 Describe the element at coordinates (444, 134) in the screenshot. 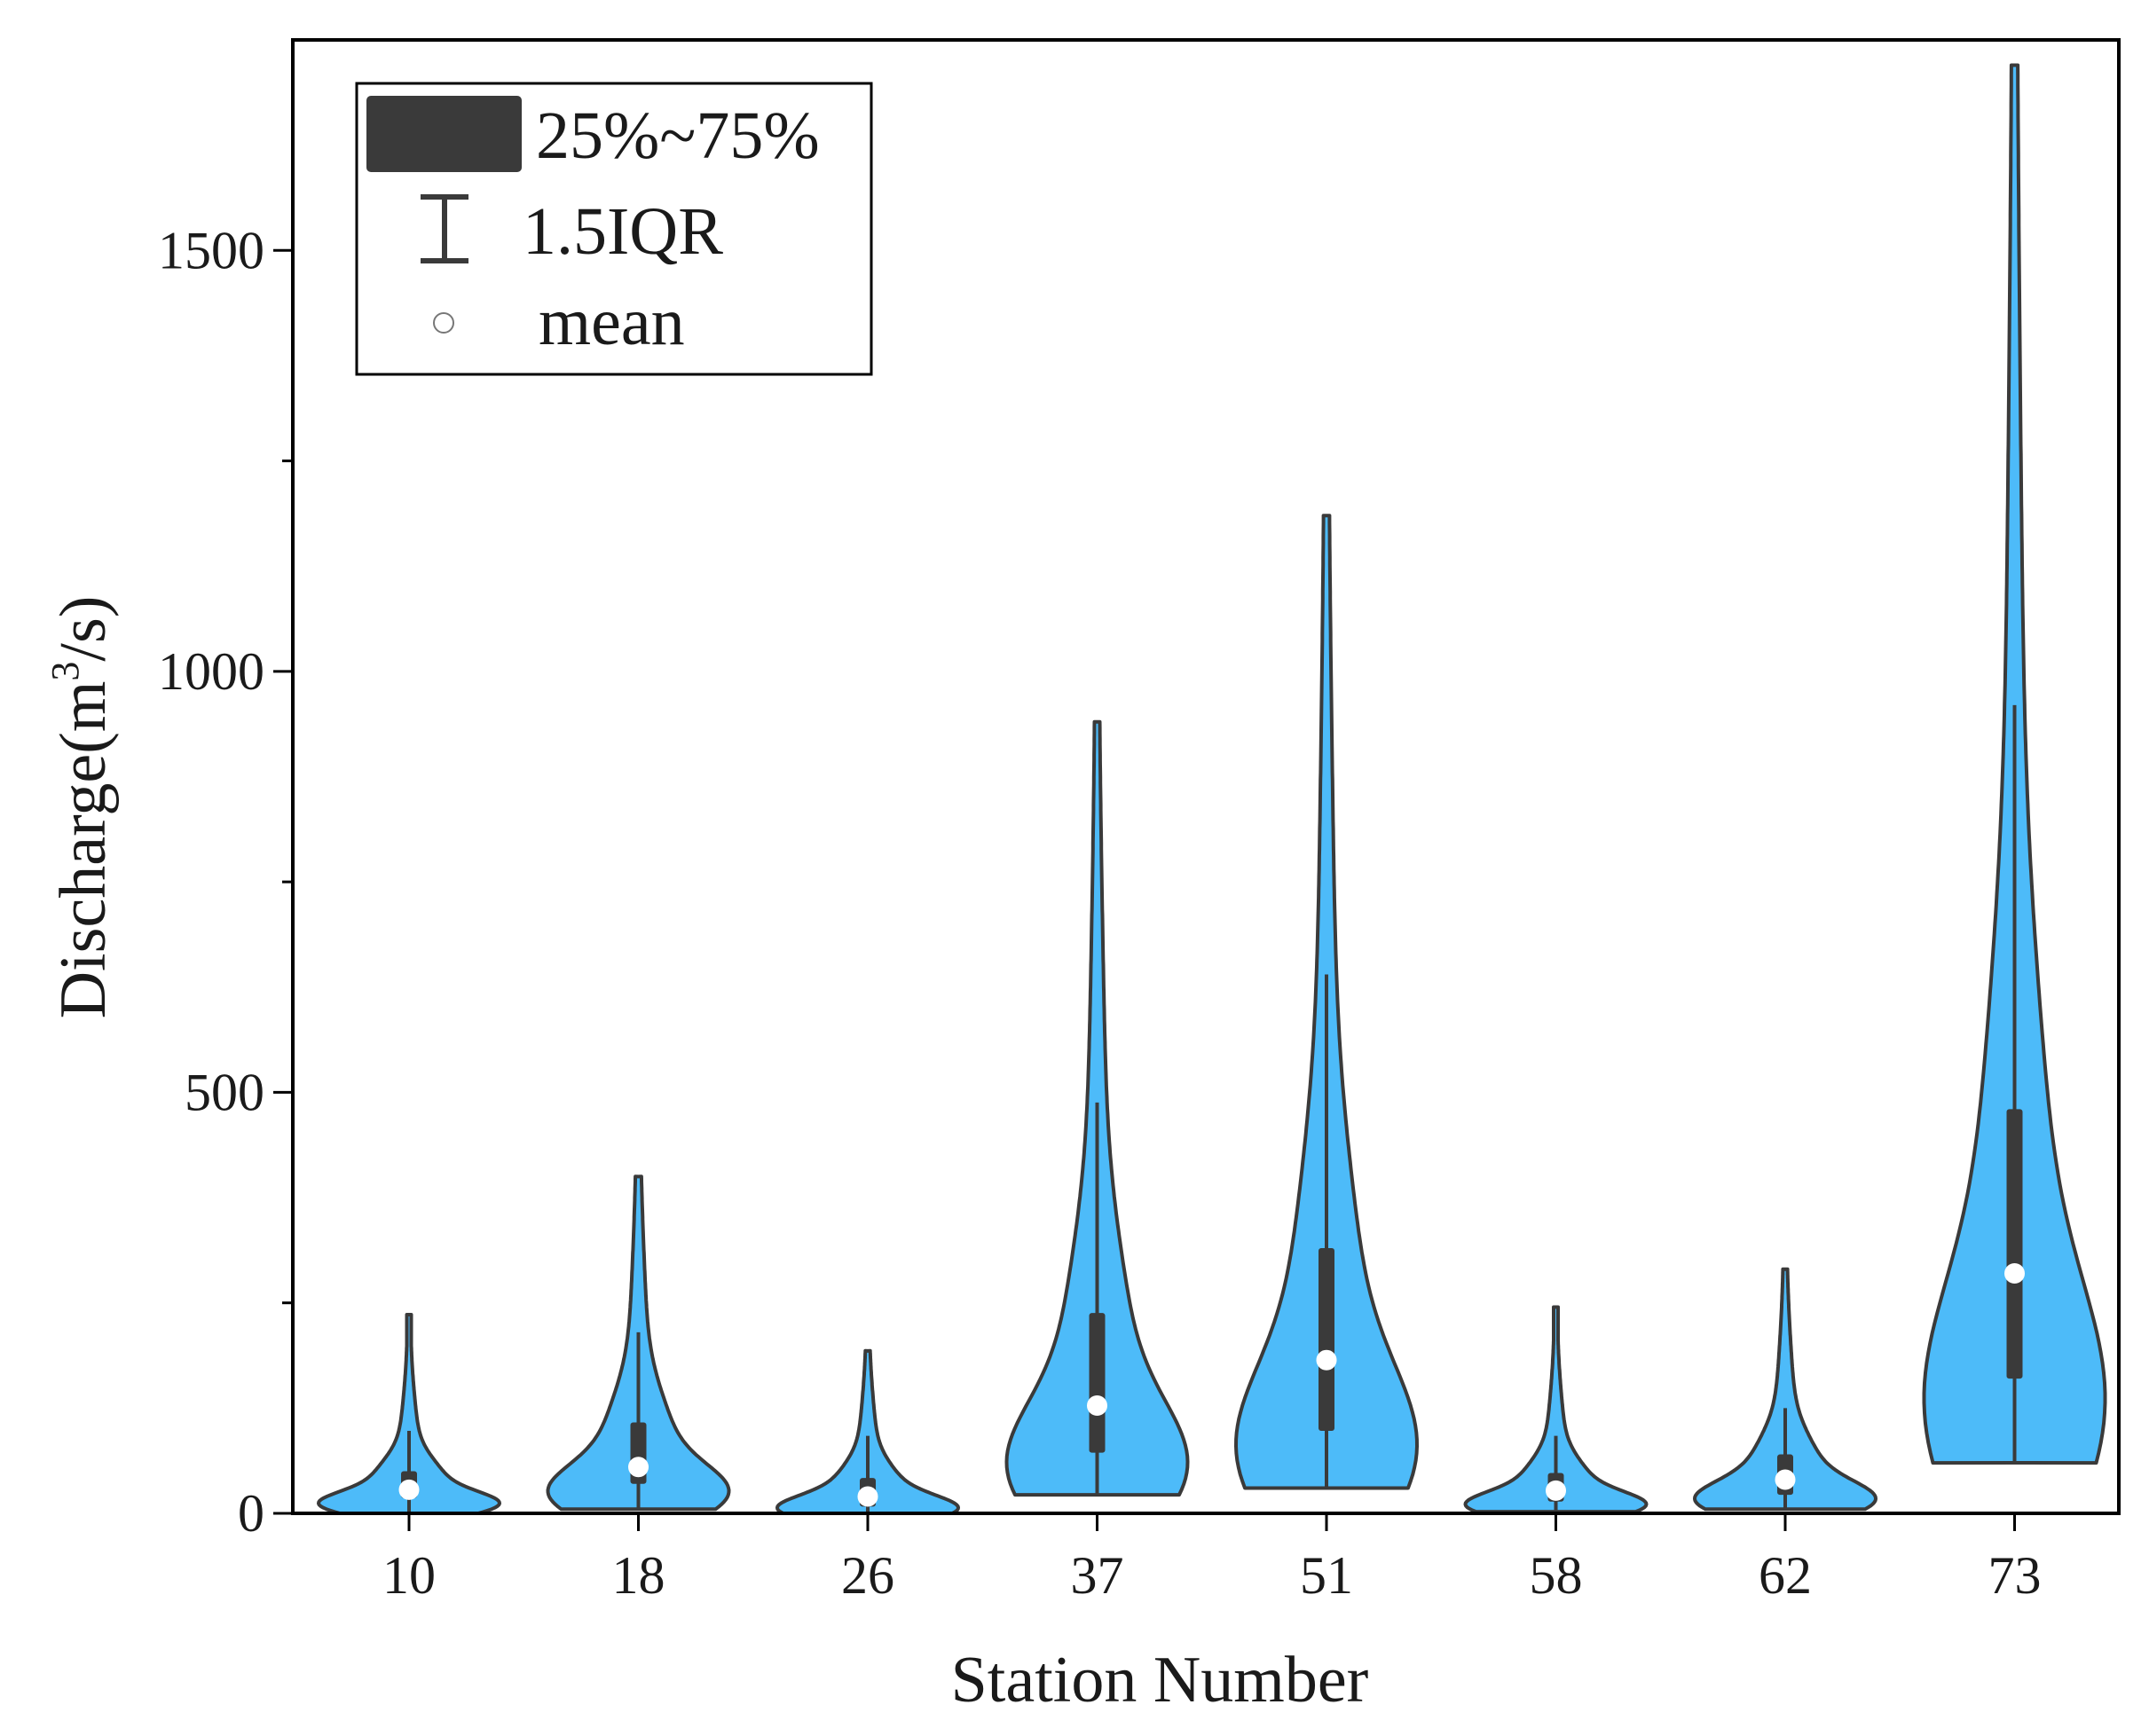

I see `legend-box-swatch` at that location.